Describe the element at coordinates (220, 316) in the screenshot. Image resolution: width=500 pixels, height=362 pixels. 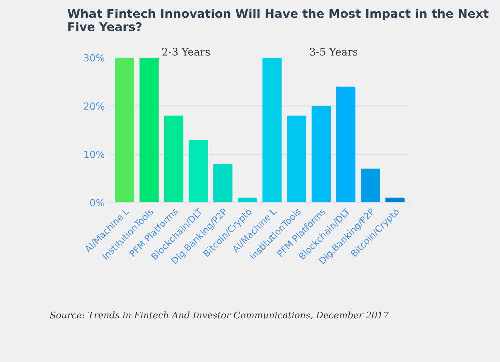
I see `source-note: Source: Trends in Fintech And Investor Communications, December 2017` at that location.